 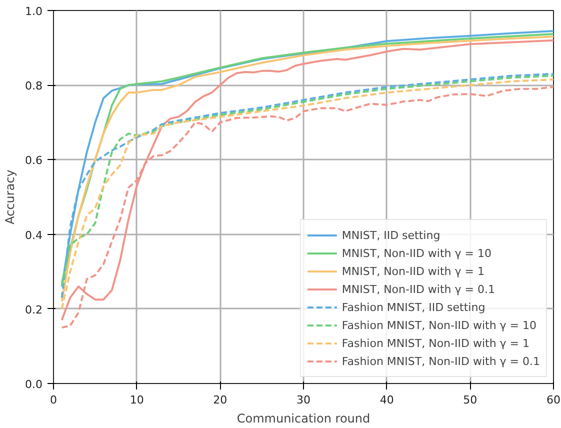 What do you see at coordinates (220, 400) in the screenshot?
I see `x-tick-label: 20` at bounding box center [220, 400].